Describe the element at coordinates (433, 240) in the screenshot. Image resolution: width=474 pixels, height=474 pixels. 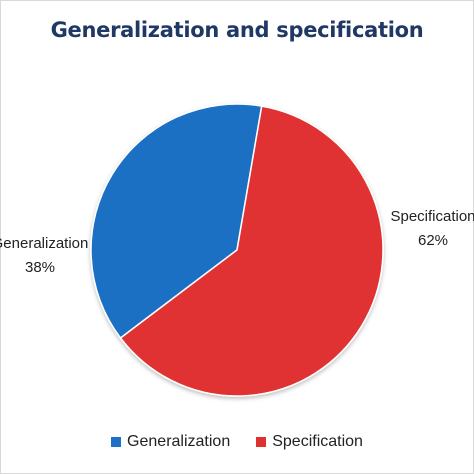
I see `data-label-specification-percent: 62%` at that location.